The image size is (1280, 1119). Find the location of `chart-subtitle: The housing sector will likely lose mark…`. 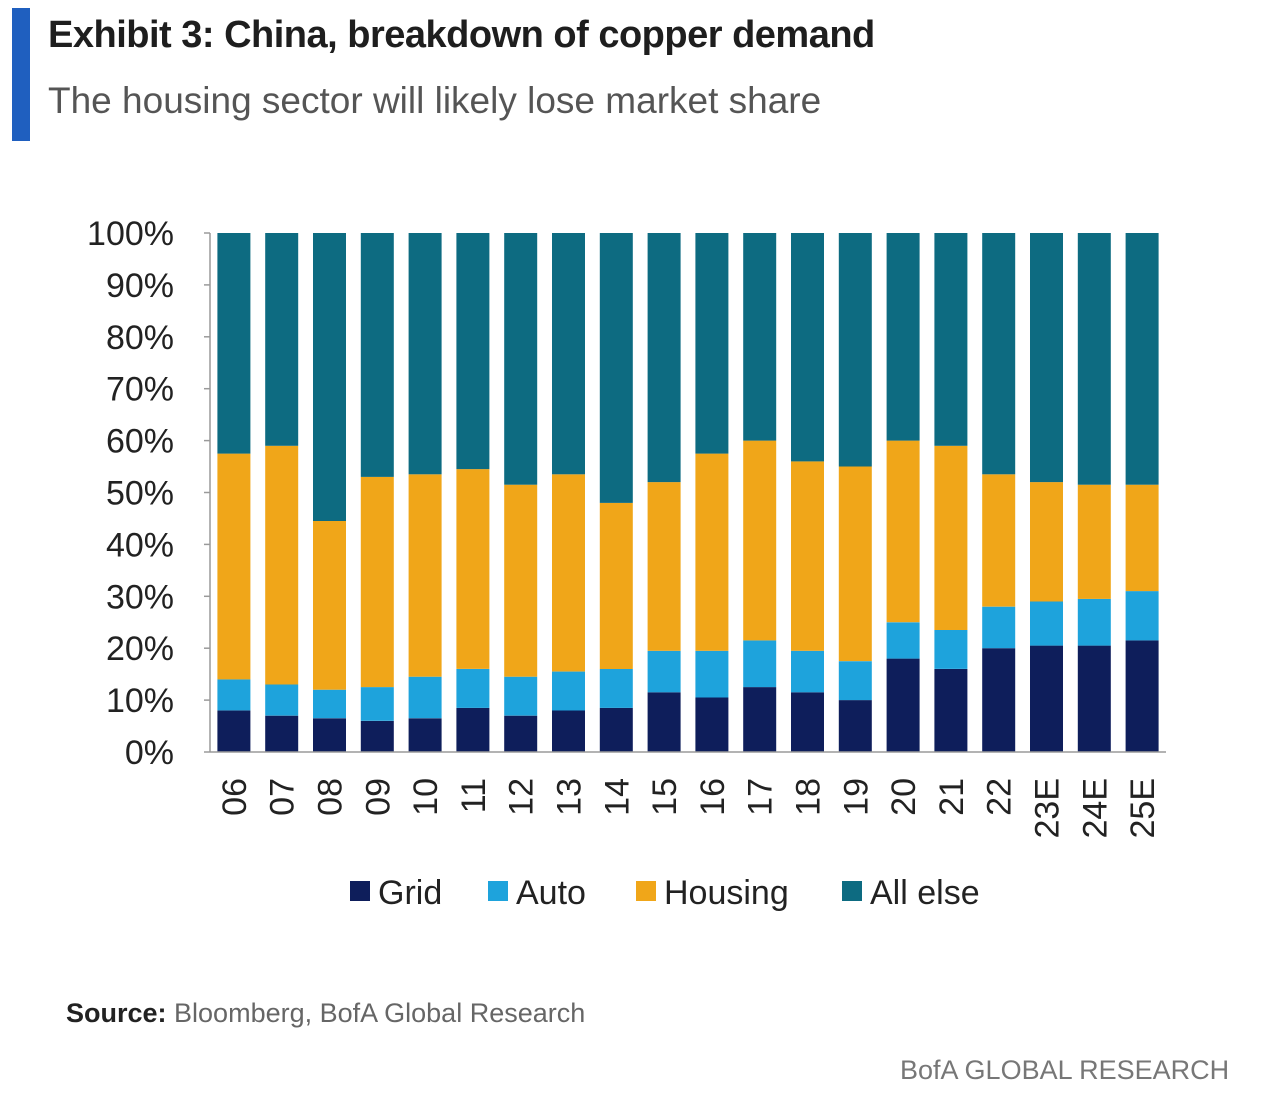

chart-subtitle: The housing sector will likely lose mark… is located at coordinates (435, 100).